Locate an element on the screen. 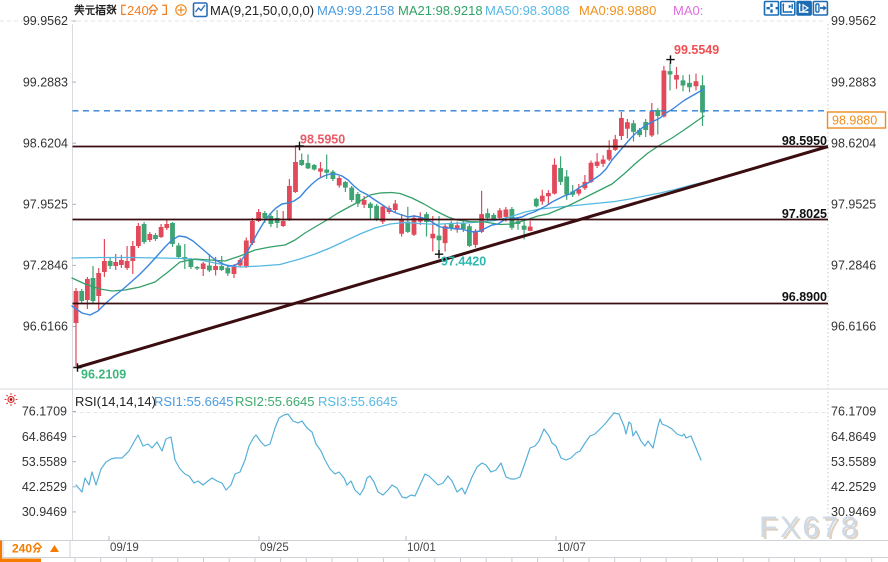 This screenshot has height=562, width=888. svg-text: 09/19 is located at coordinates (124, 548).